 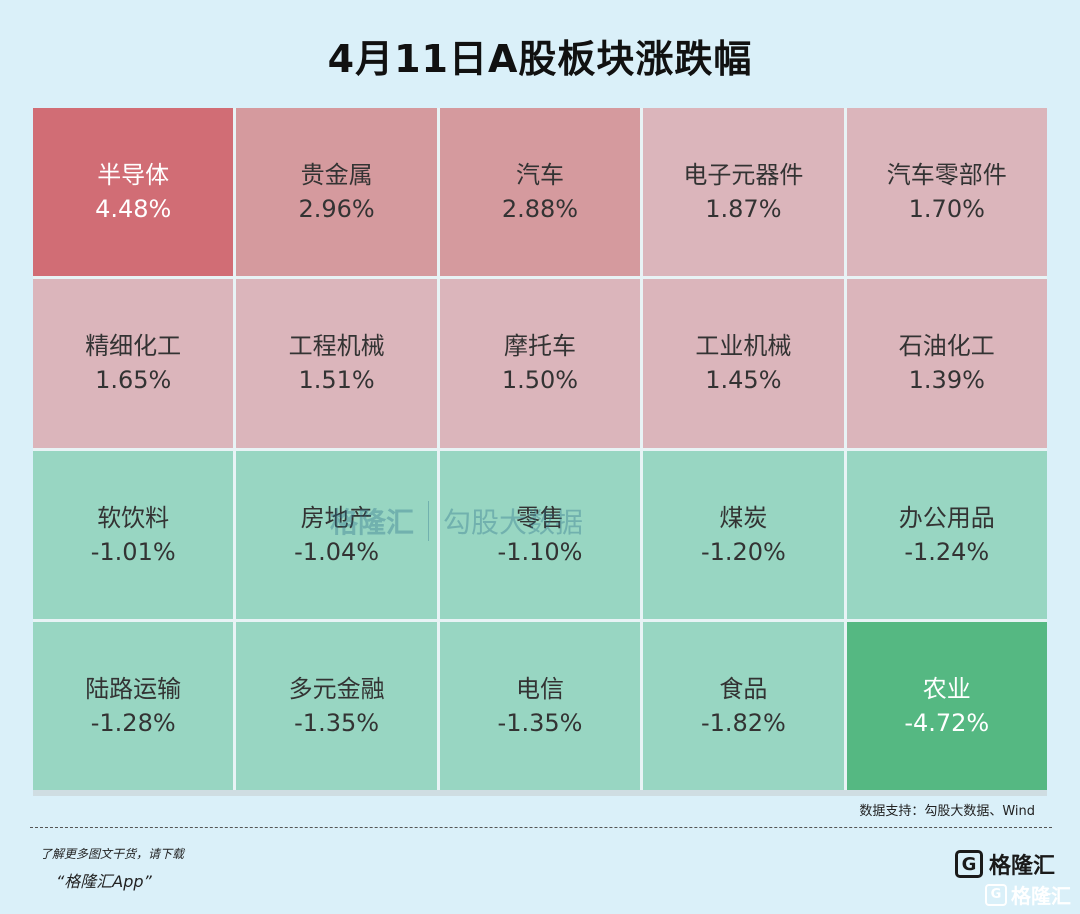 I want to click on heatmap-cell: 房地产 -1.04%, so click(x=336, y=534).